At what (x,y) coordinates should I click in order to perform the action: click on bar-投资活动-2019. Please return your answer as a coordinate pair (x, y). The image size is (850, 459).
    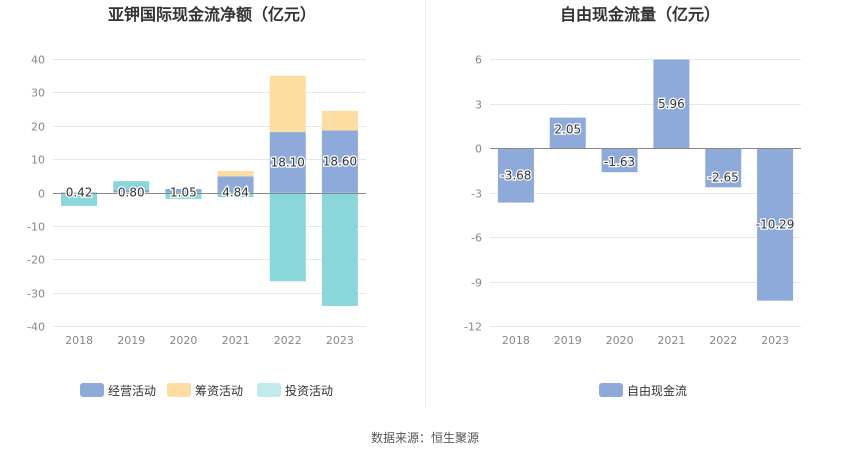
    Looking at the image, I should click on (131, 185).